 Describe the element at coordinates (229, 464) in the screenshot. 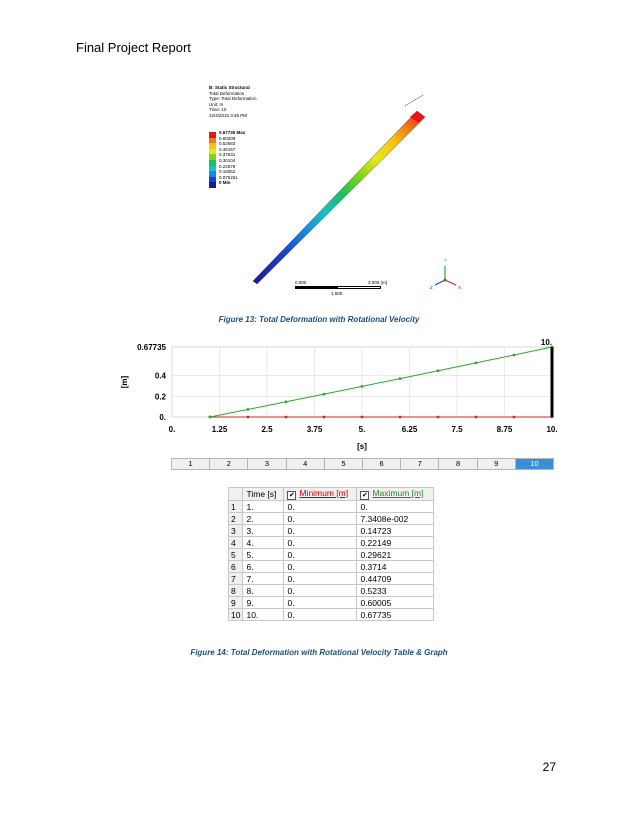

I see `time-step-tab: 2` at that location.